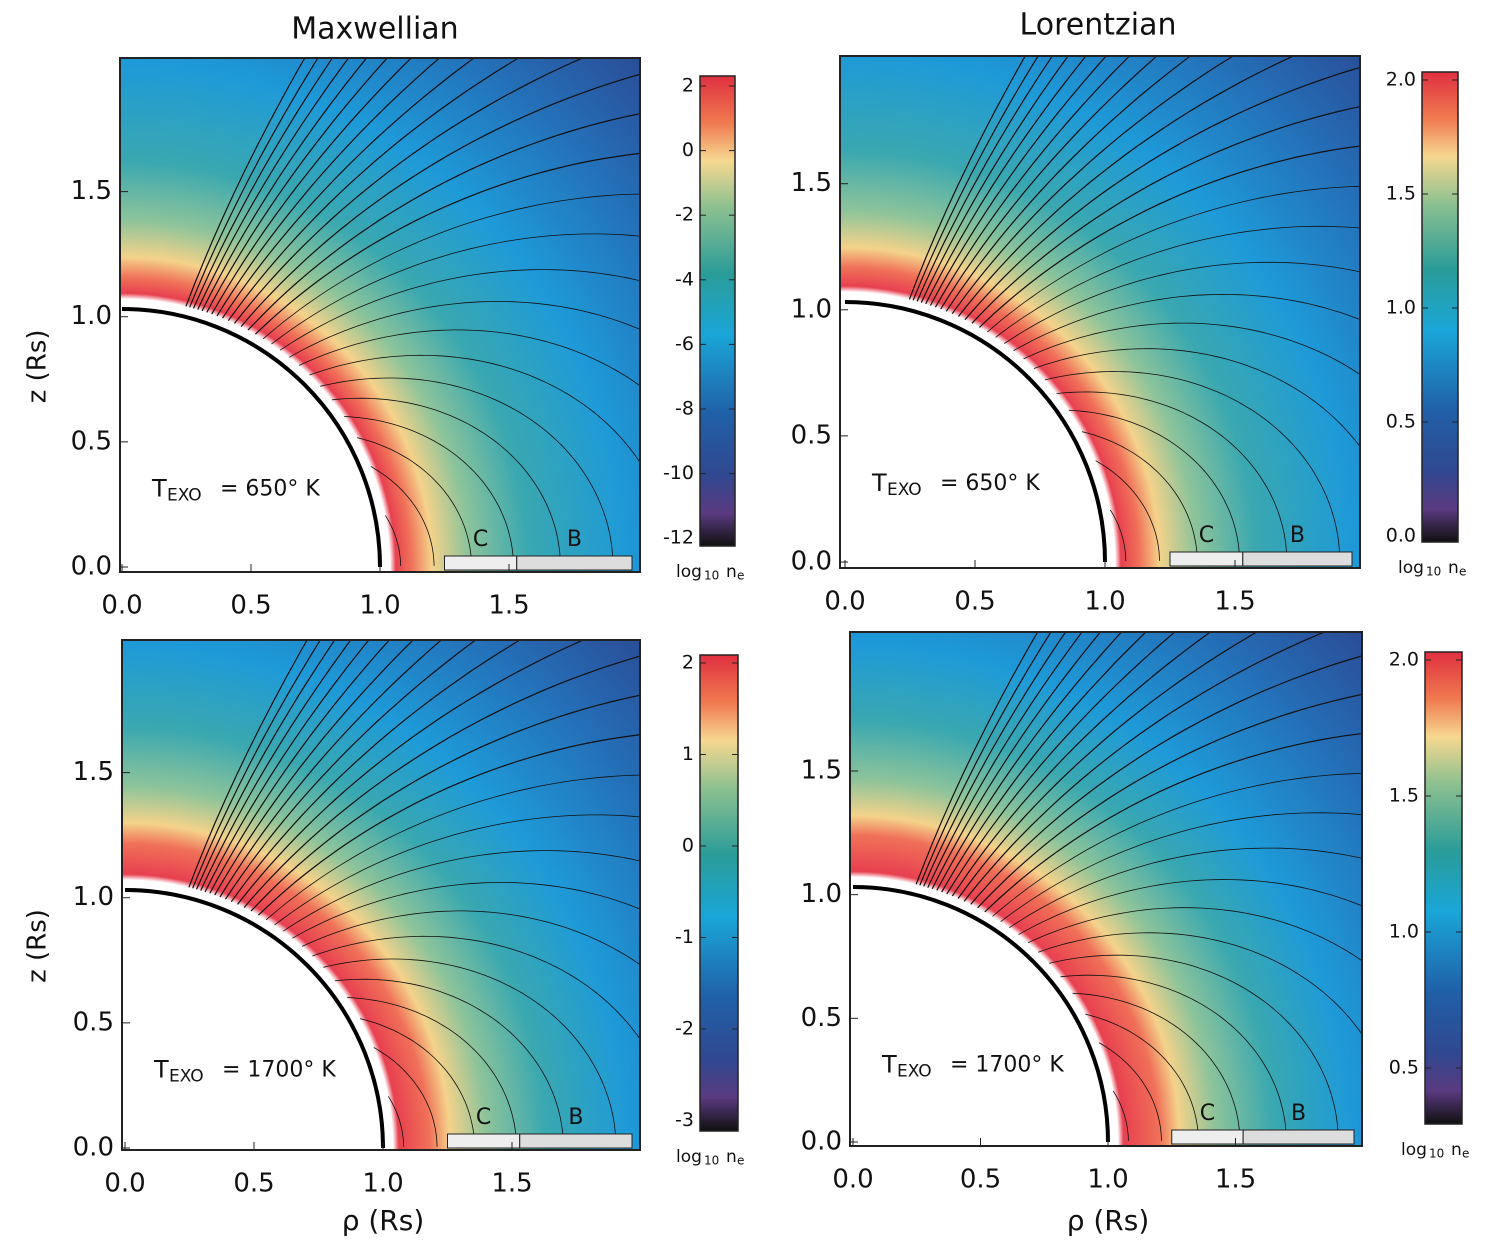 This screenshot has width=1491, height=1242. I want to click on colorbar-tick-label: 2, so click(688, 86).